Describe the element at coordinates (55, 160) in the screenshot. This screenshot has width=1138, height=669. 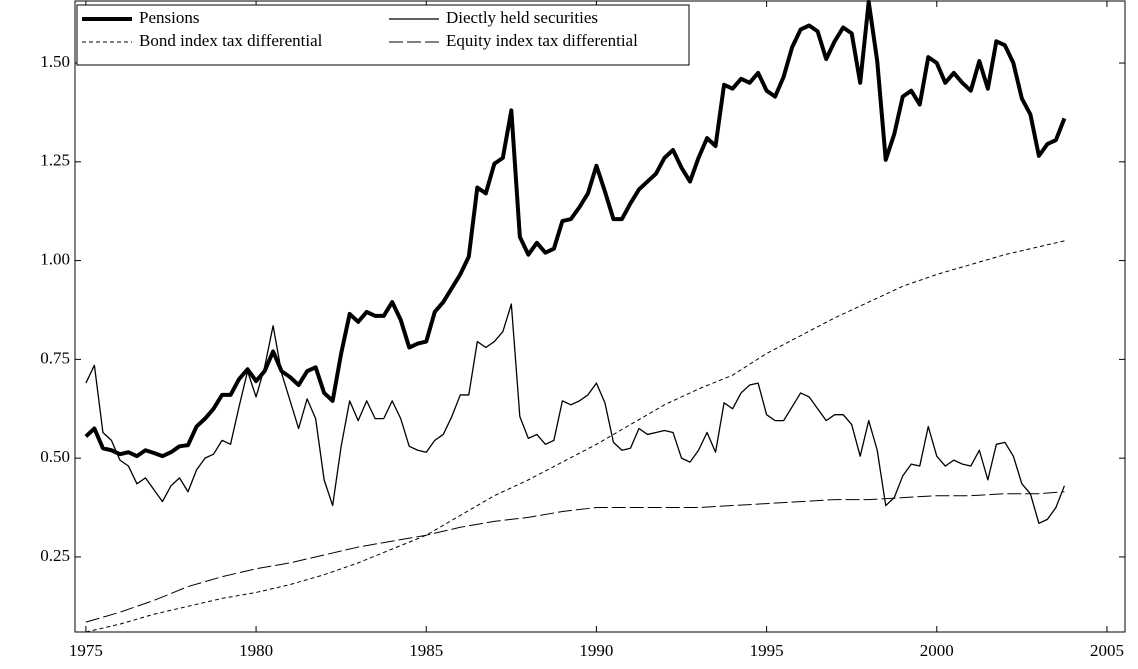
I see `y-tick-label: 1.25` at that location.